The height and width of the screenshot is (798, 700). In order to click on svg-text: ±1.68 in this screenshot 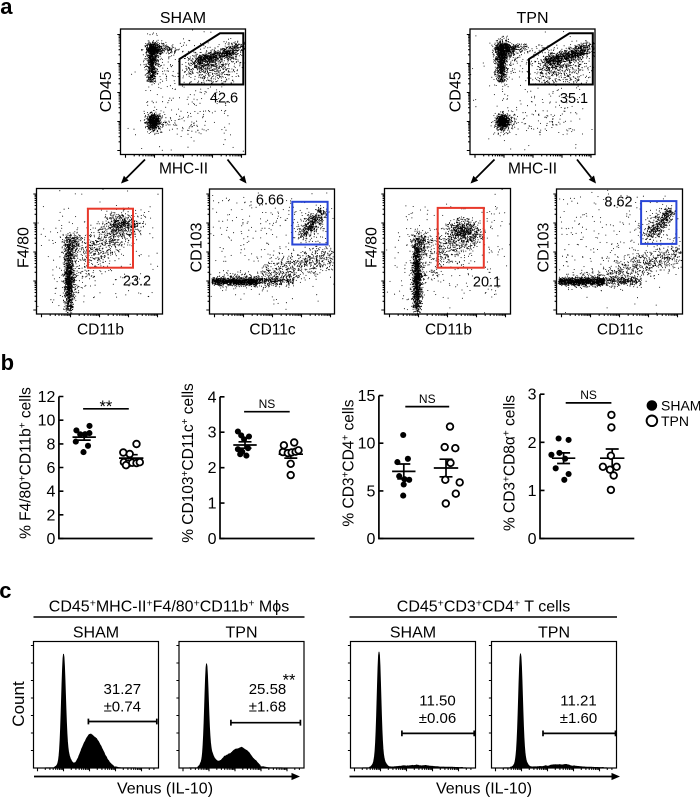, I will do `click(267, 707)`.